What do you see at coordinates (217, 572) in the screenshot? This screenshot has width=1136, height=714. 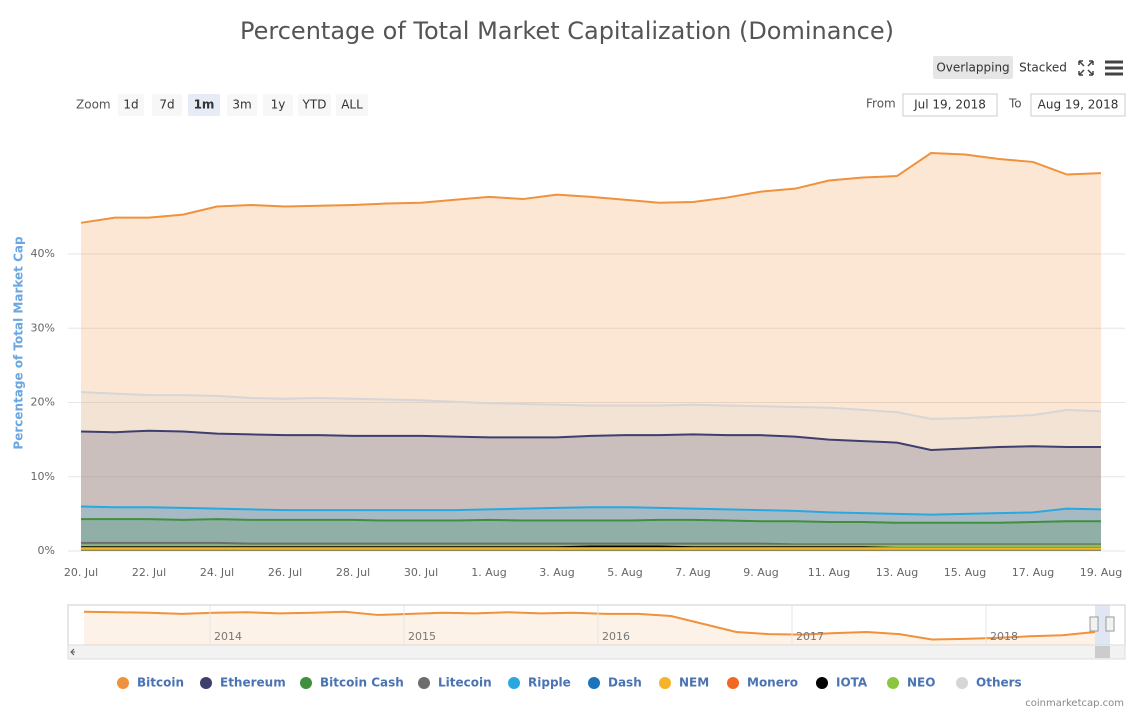 I see `x-tick-label: 24. Jul` at bounding box center [217, 572].